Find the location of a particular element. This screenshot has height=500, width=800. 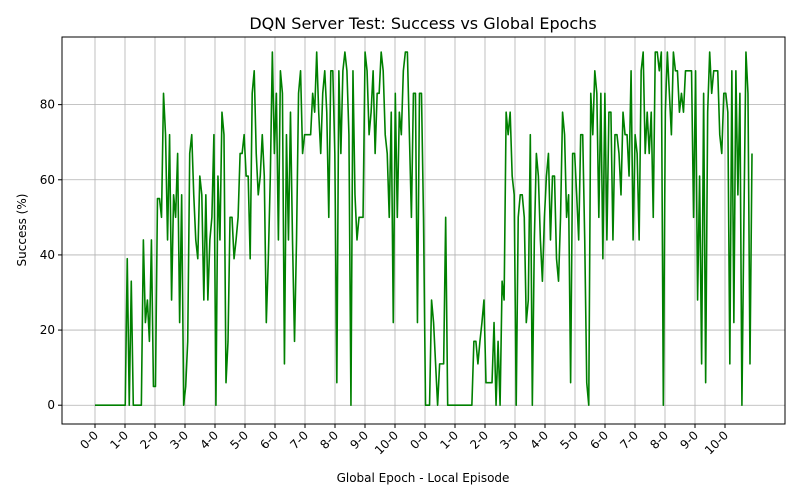

y-tick-label: 60 is located at coordinates (47, 180).